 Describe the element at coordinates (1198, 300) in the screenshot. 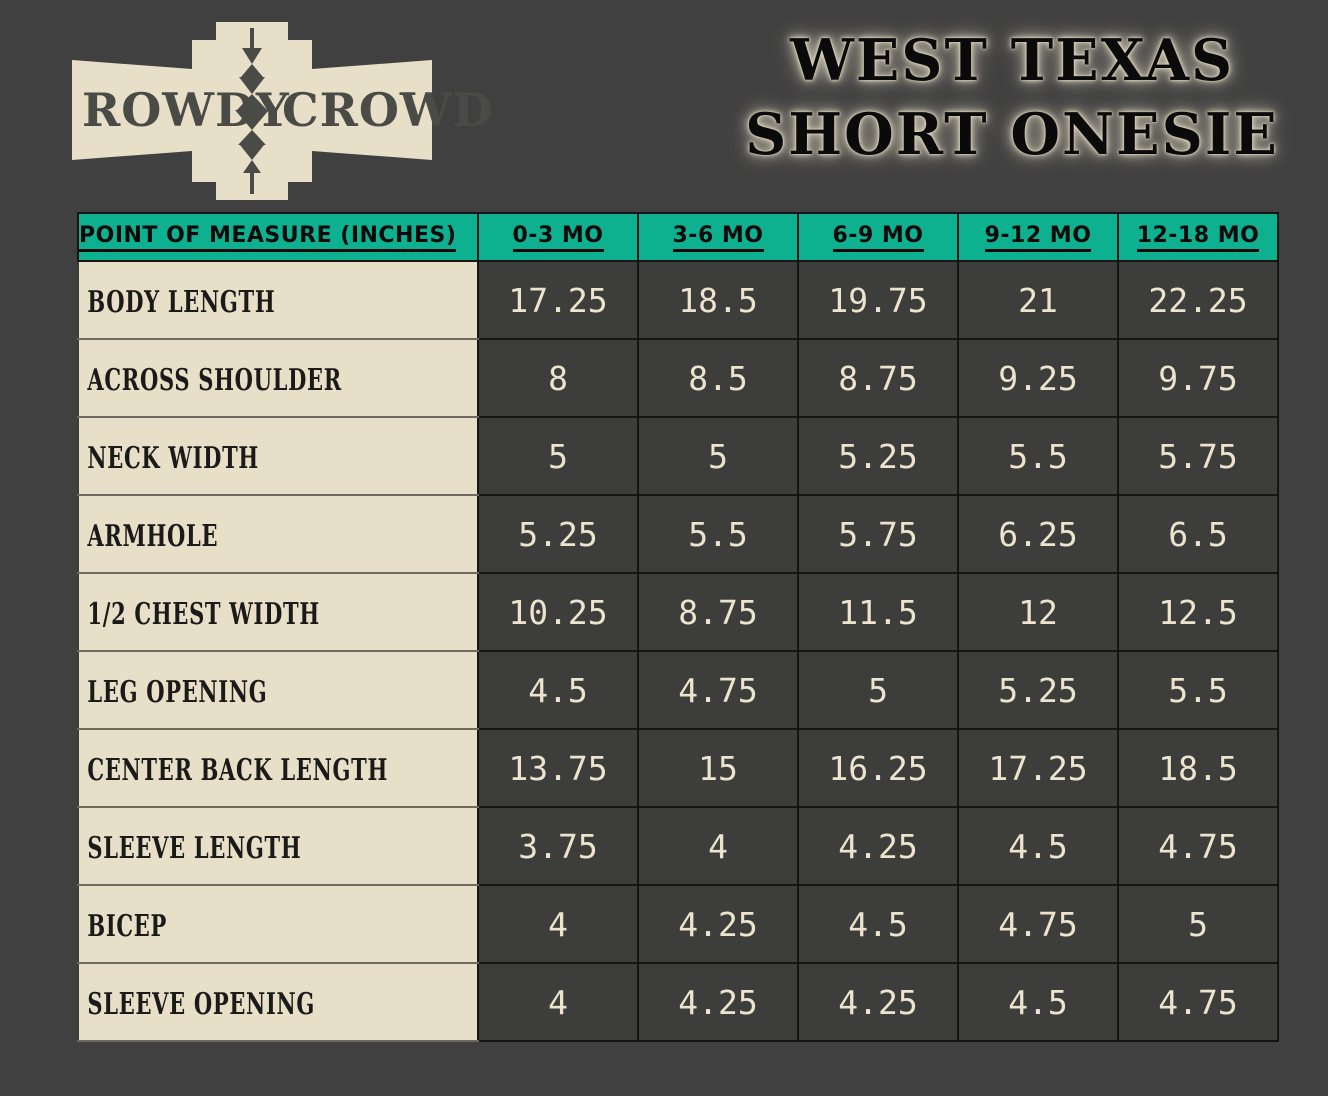

I see `measurement-value-cell: 22.25` at that location.